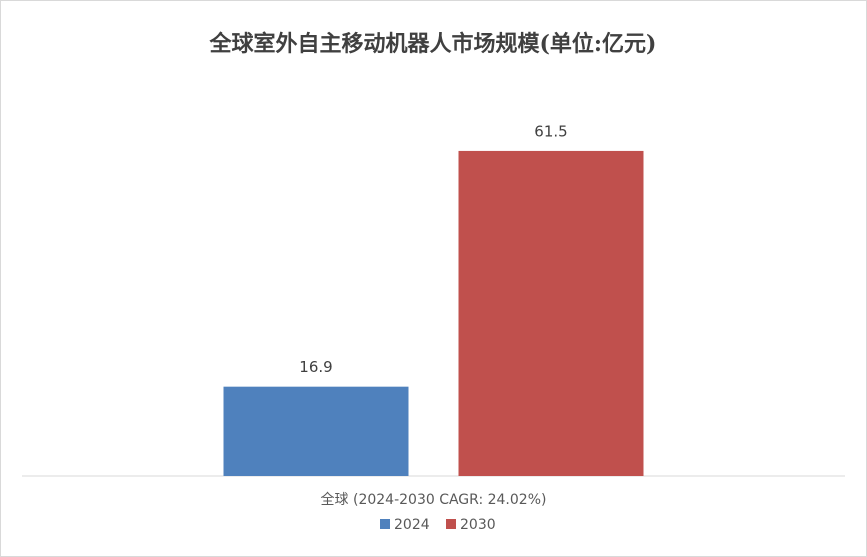 The width and height of the screenshot is (867, 557). What do you see at coordinates (434, 499) in the screenshot?
I see `x-tick-label: 全球 (2024-2030 CAGR: 24.02%)` at bounding box center [434, 499].